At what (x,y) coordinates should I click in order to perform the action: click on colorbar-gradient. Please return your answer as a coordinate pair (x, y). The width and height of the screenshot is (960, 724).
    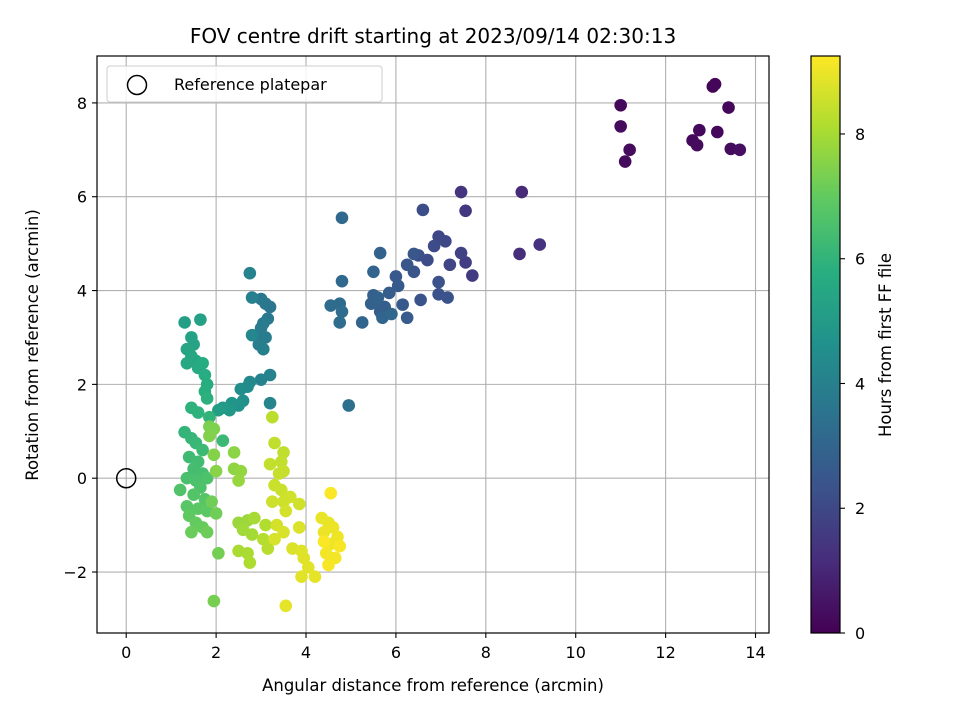
    Looking at the image, I should click on (825, 344).